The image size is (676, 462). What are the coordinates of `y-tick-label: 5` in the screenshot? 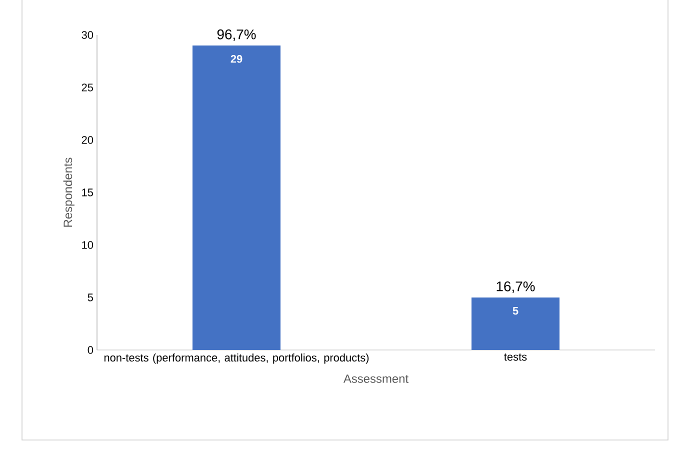 It's located at (91, 298).